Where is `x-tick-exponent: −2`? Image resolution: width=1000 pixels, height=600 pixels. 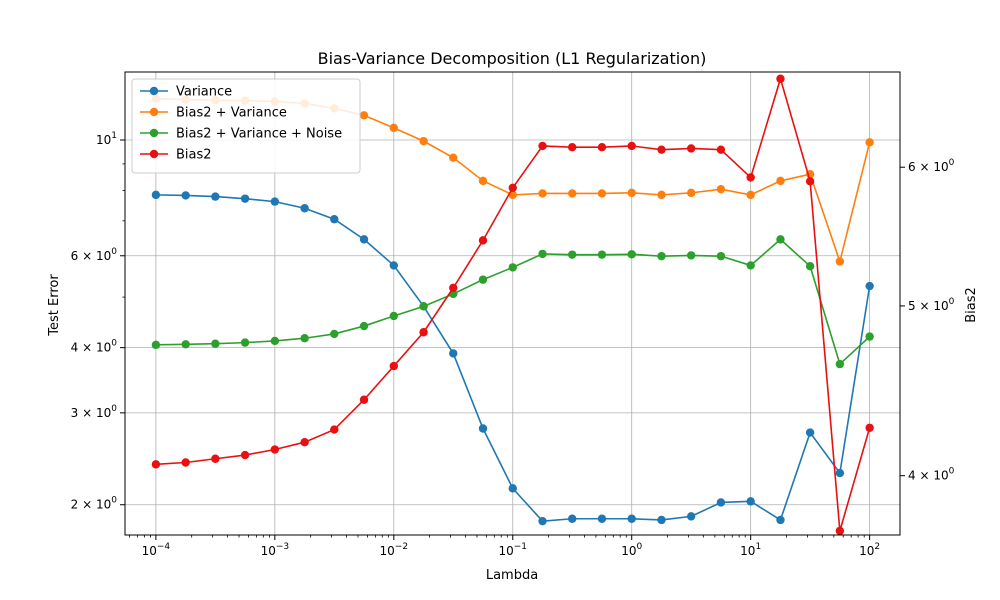
x-tick-exponent: −2 is located at coordinates (401, 547).